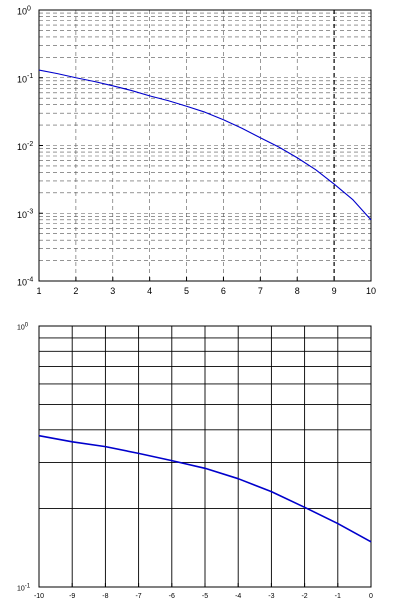  Describe the element at coordinates (371, 291) in the screenshot. I see `x-tick-label: 10` at that location.